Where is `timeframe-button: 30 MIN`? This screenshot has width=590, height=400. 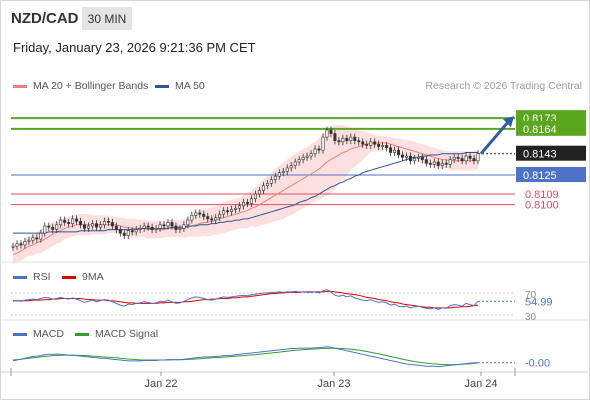 timeframe-button: 30 MIN is located at coordinates (107, 18).